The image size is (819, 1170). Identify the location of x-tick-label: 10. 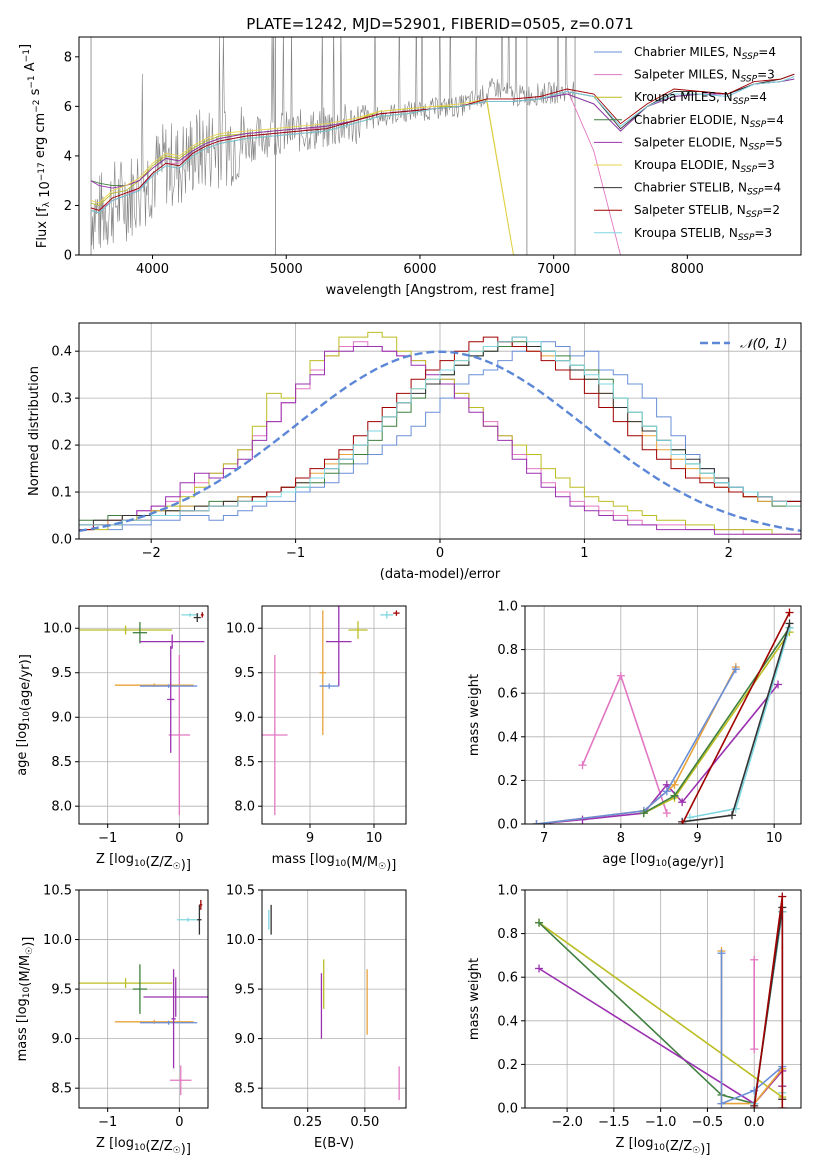
(774, 838).